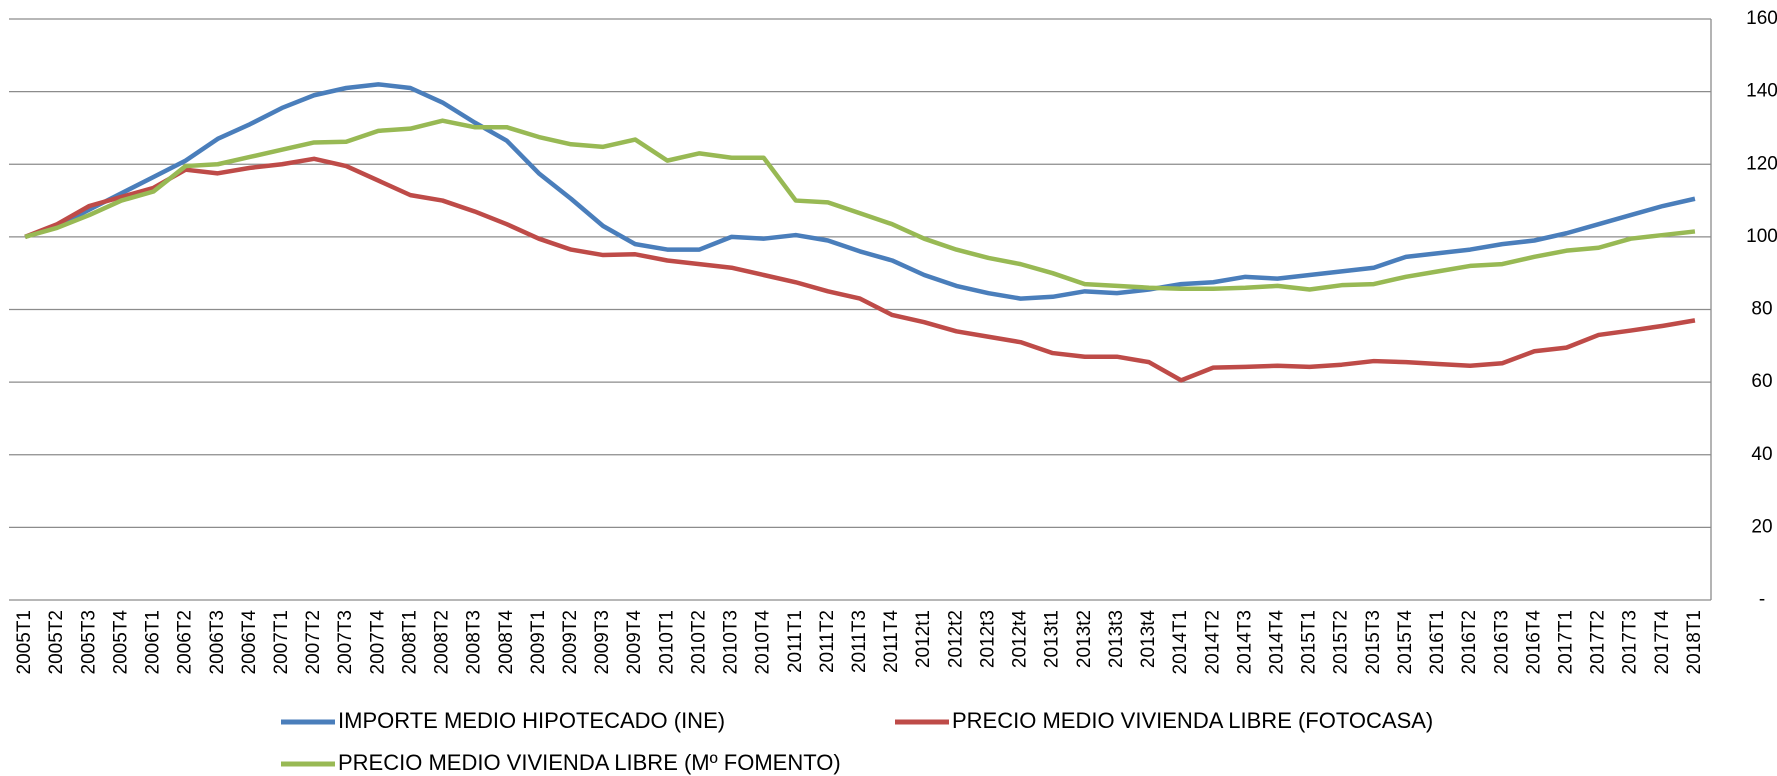 Image resolution: width=1777 pixels, height=776 pixels. What do you see at coordinates (153, 642) in the screenshot?
I see `x-tick-label: 2006T1` at bounding box center [153, 642].